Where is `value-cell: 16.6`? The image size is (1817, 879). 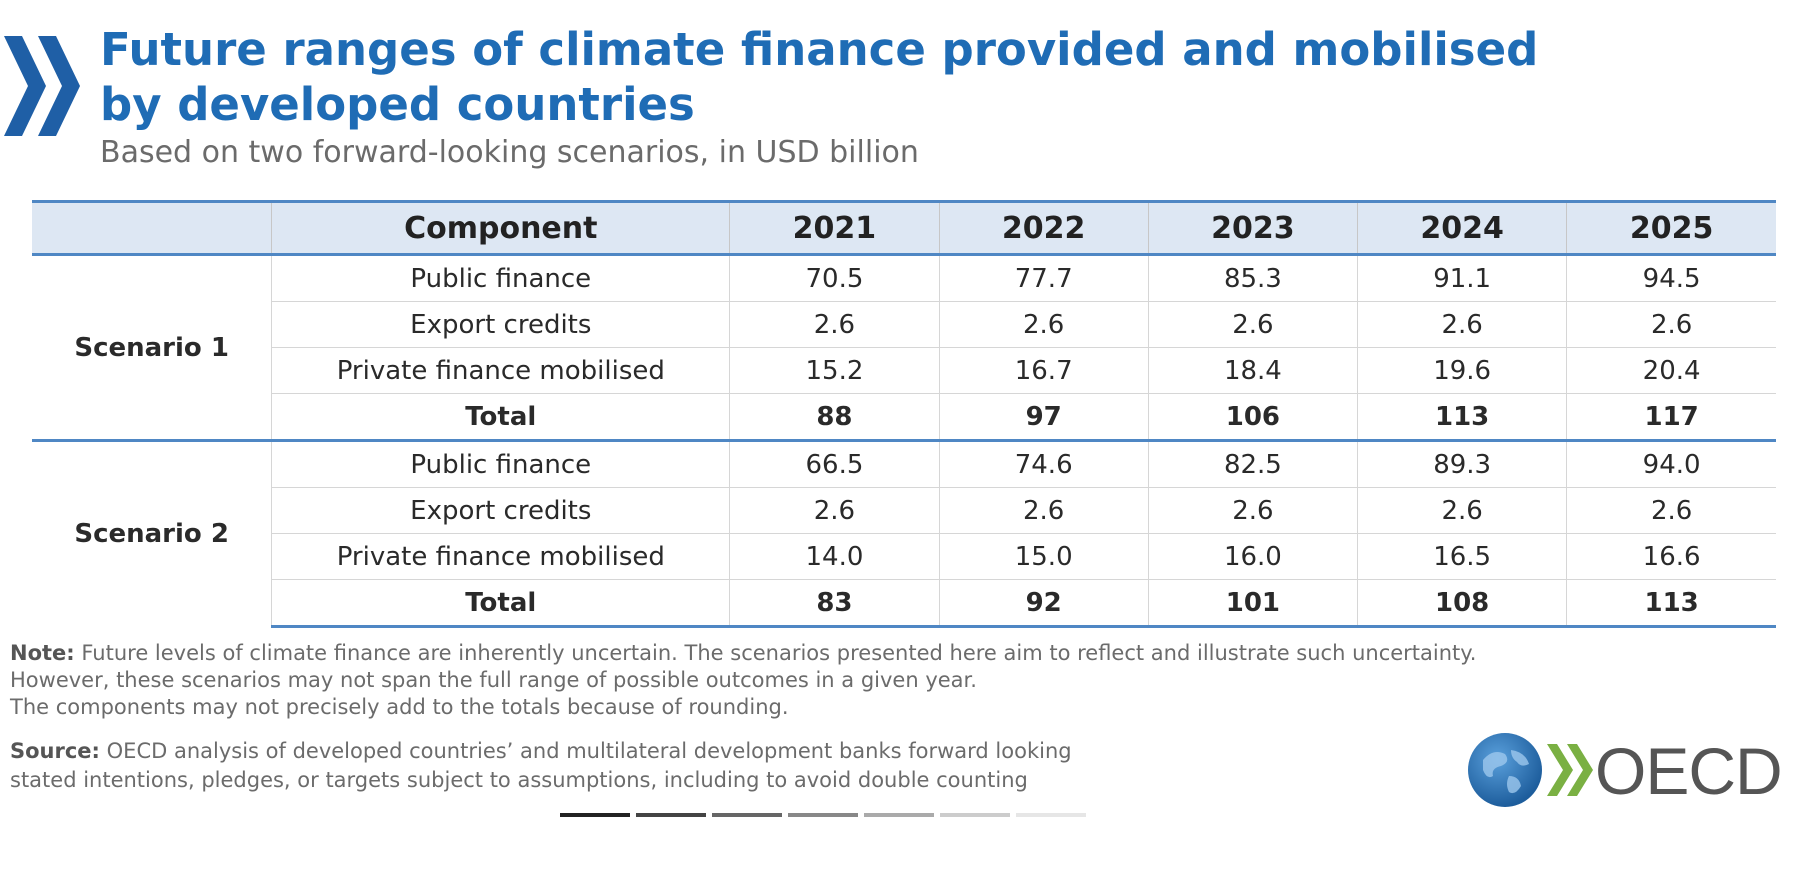 value-cell: 16.6 is located at coordinates (1671, 556).